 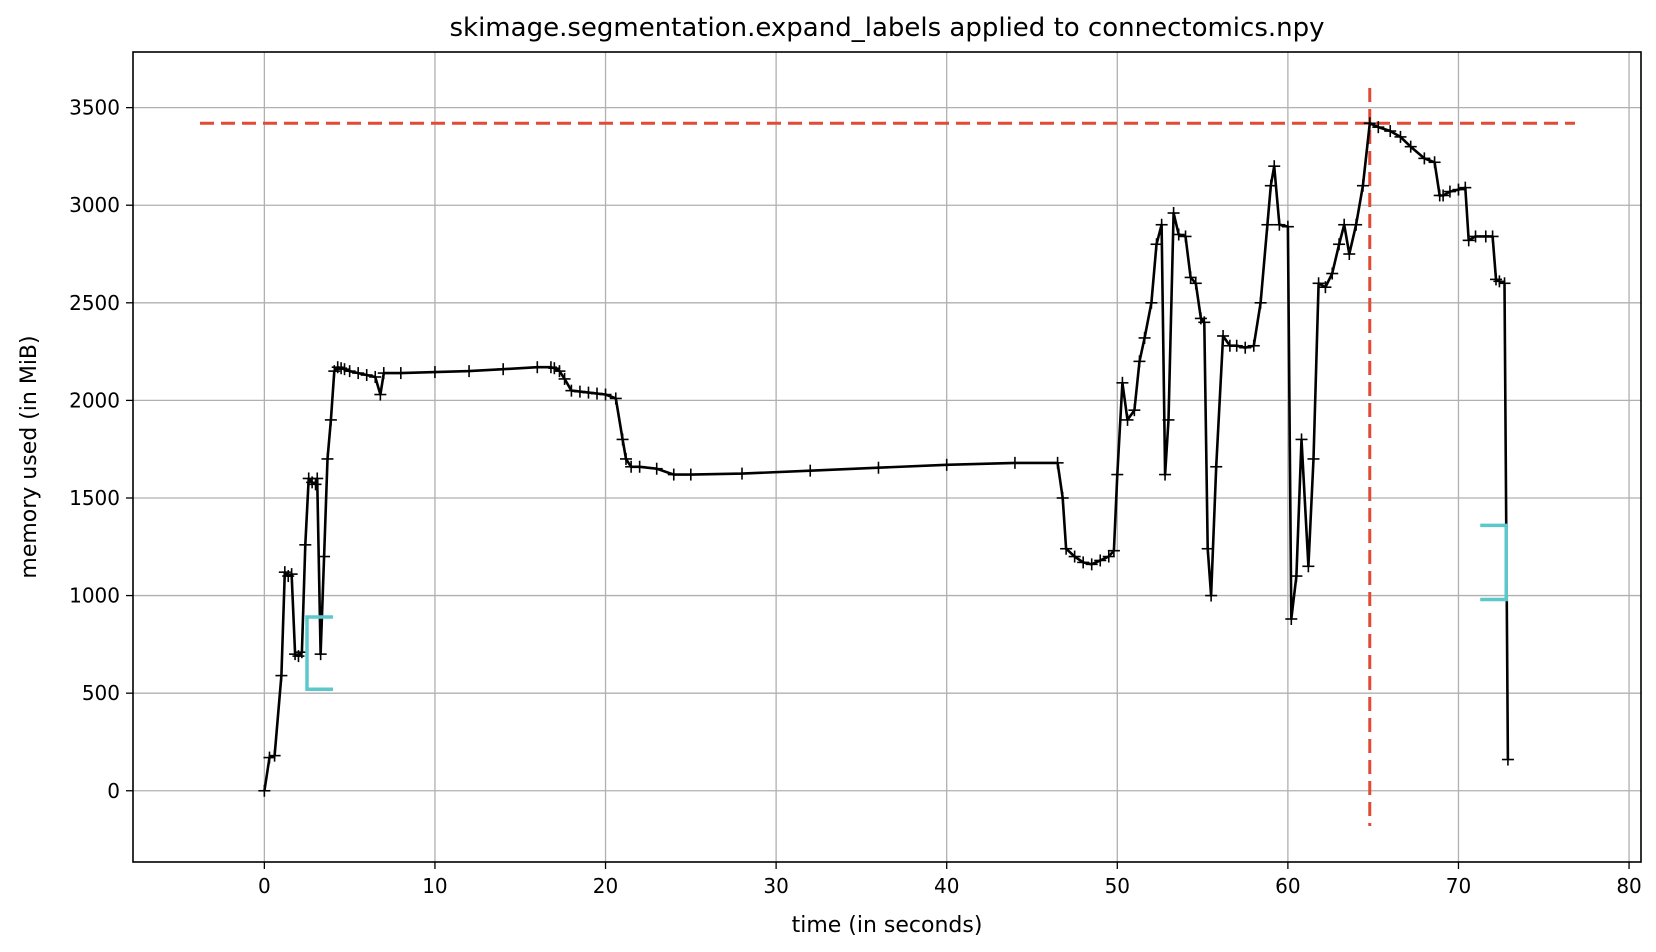 What do you see at coordinates (1628, 886) in the screenshot?
I see `x-tick-label: 80` at bounding box center [1628, 886].